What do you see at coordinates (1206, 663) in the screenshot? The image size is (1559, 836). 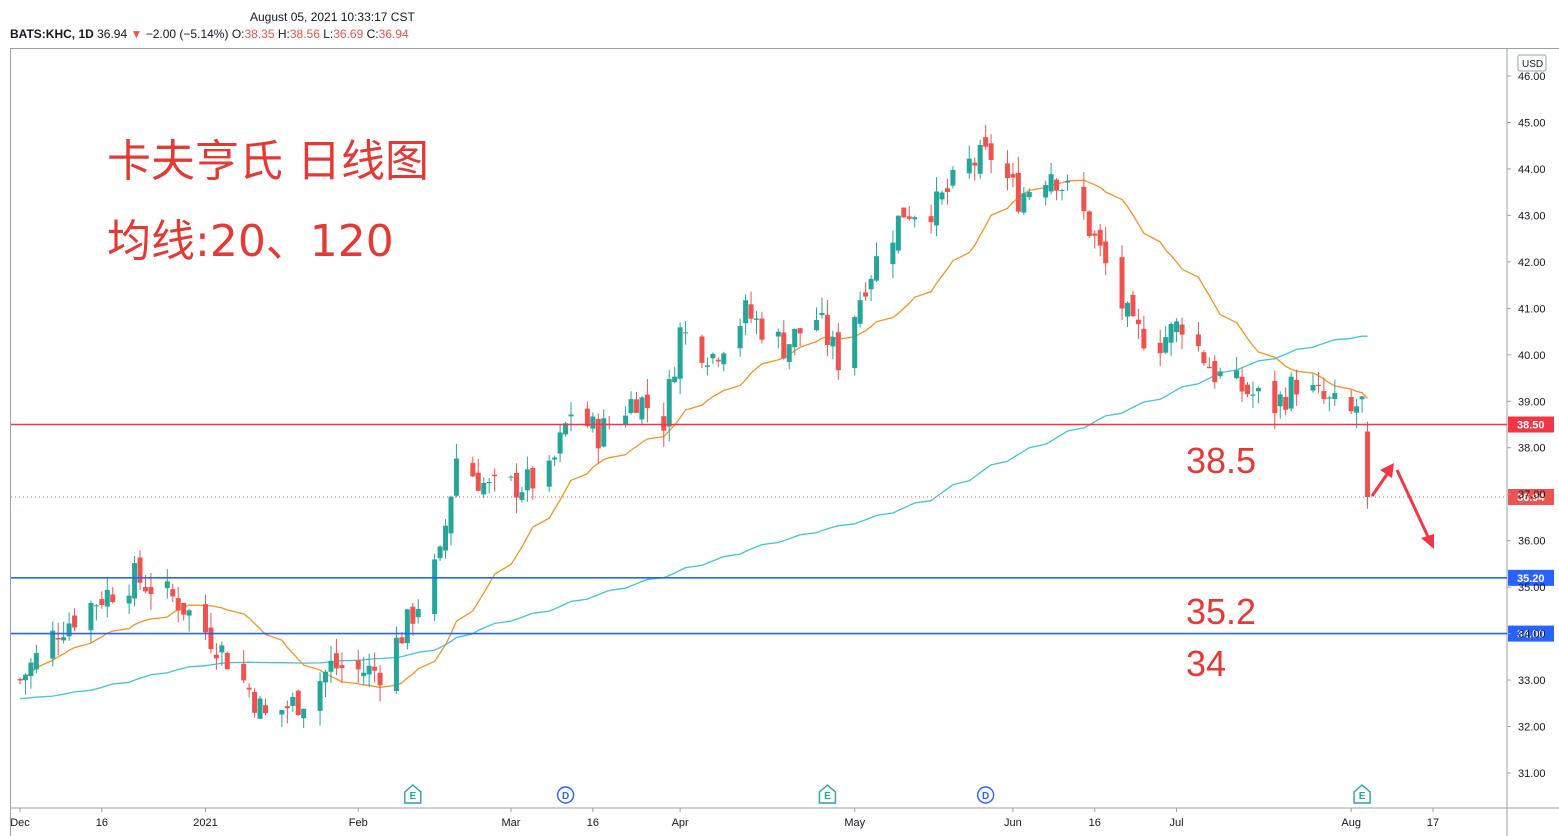 I see `level-annotation-34: 34` at bounding box center [1206, 663].